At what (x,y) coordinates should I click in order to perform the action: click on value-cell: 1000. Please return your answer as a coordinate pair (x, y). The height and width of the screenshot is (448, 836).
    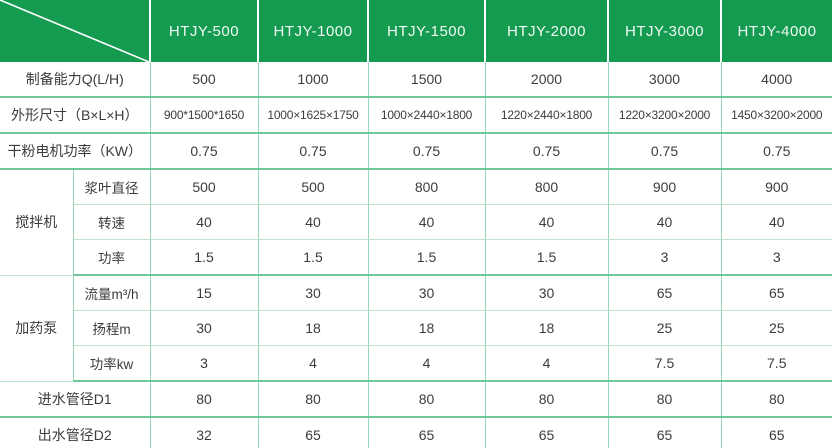
    Looking at the image, I should click on (313, 80).